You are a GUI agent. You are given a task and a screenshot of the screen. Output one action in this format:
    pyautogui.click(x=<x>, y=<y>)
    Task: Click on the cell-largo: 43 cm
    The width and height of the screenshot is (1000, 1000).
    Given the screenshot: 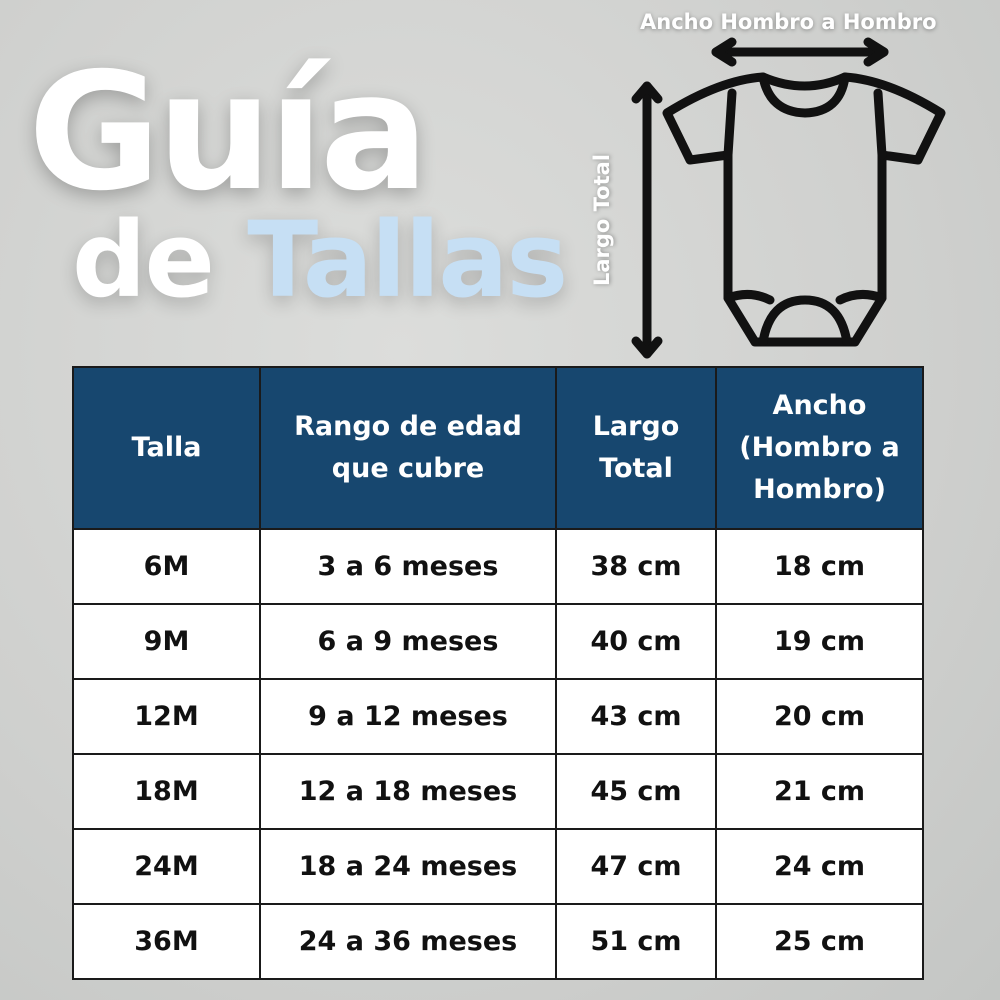 What is the action you would take?
    pyautogui.click(x=636, y=716)
    